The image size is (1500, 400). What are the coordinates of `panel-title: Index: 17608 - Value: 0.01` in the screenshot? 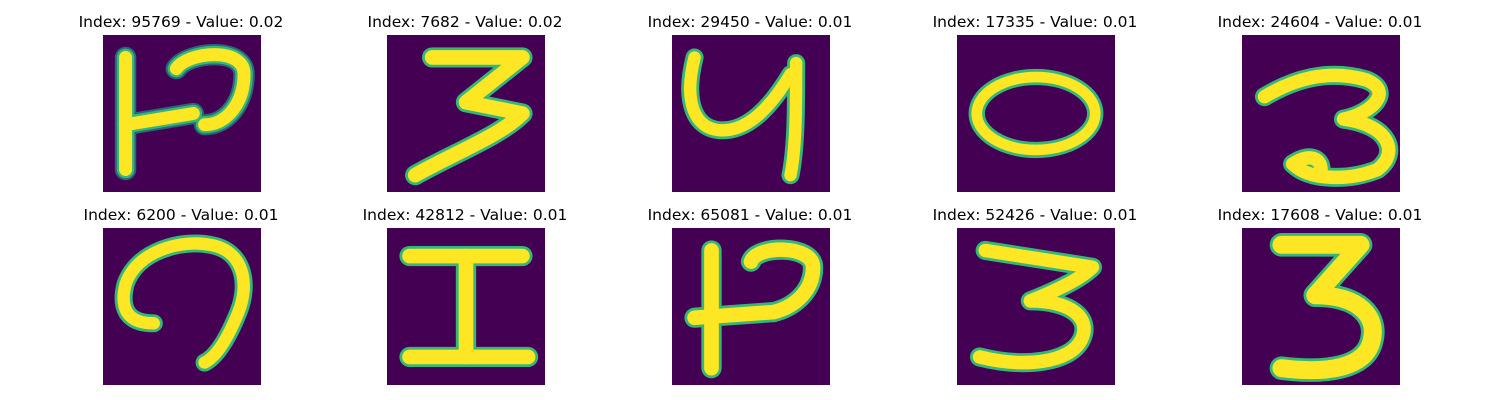 It's located at (1320, 215).